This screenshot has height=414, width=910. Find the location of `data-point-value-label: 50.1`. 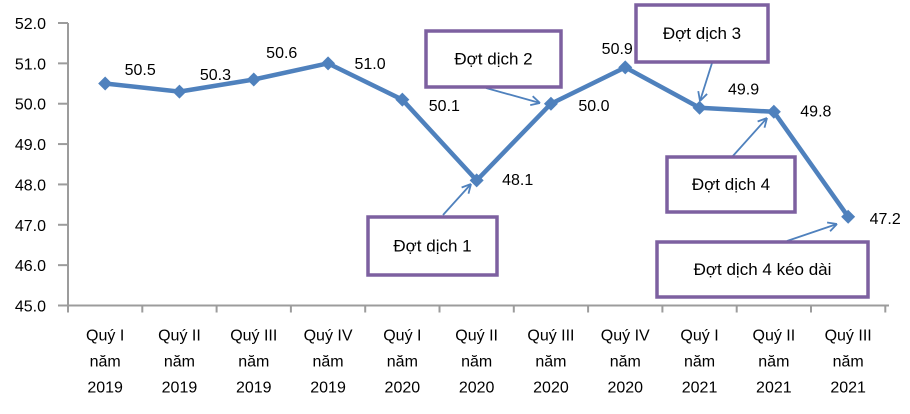

data-point-value-label: 50.1 is located at coordinates (444, 106).